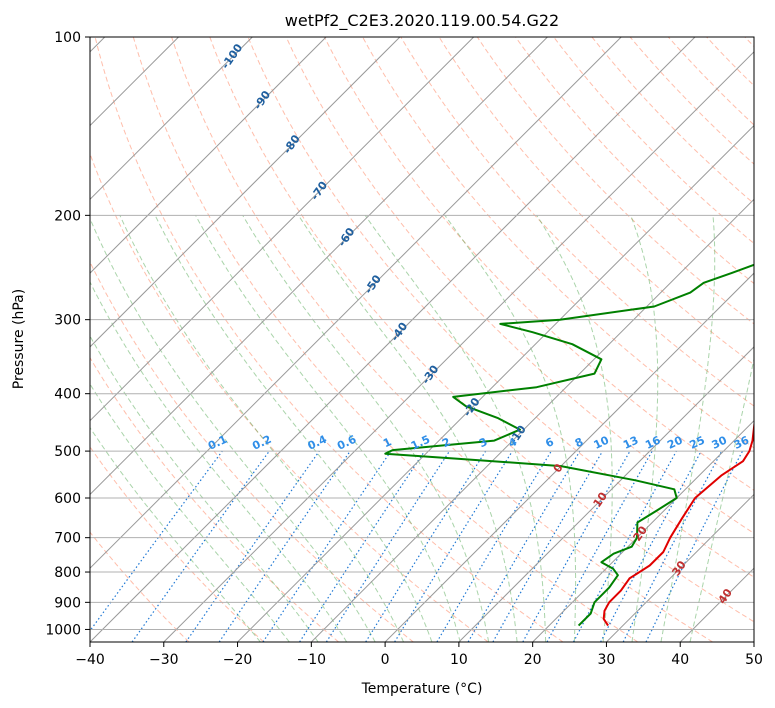  Describe the element at coordinates (697, 443) in the screenshot. I see `mixing-ratio-label: 25` at that location.